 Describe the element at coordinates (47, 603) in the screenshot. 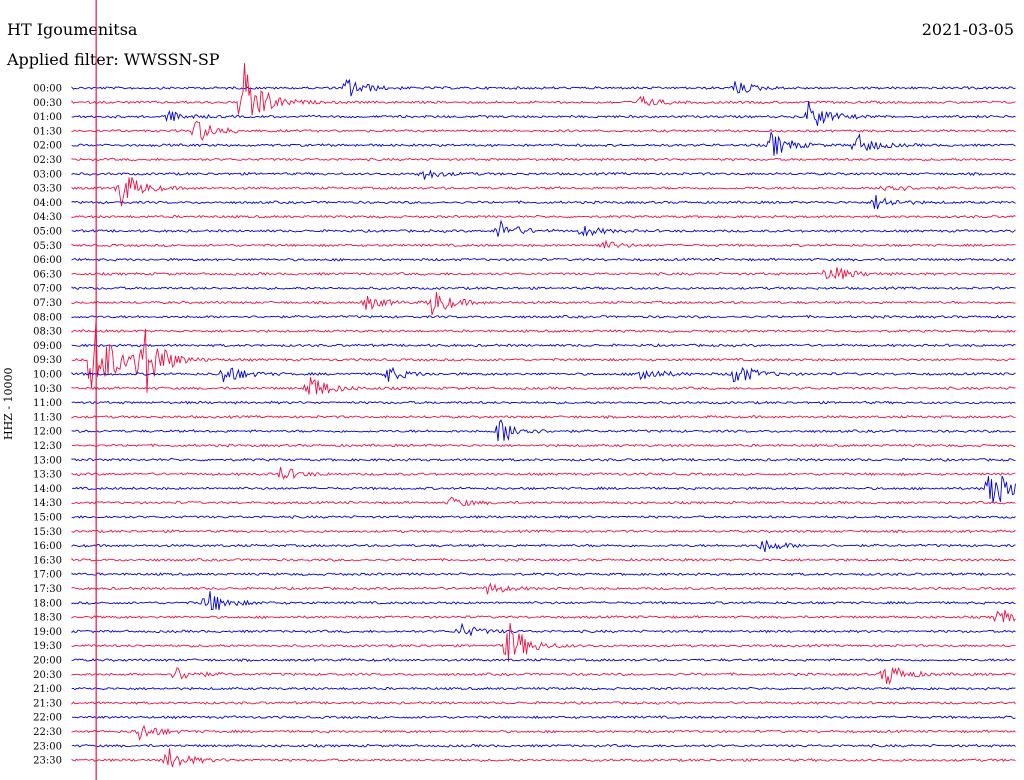

I see `row-time-label: 18:00` at that location.